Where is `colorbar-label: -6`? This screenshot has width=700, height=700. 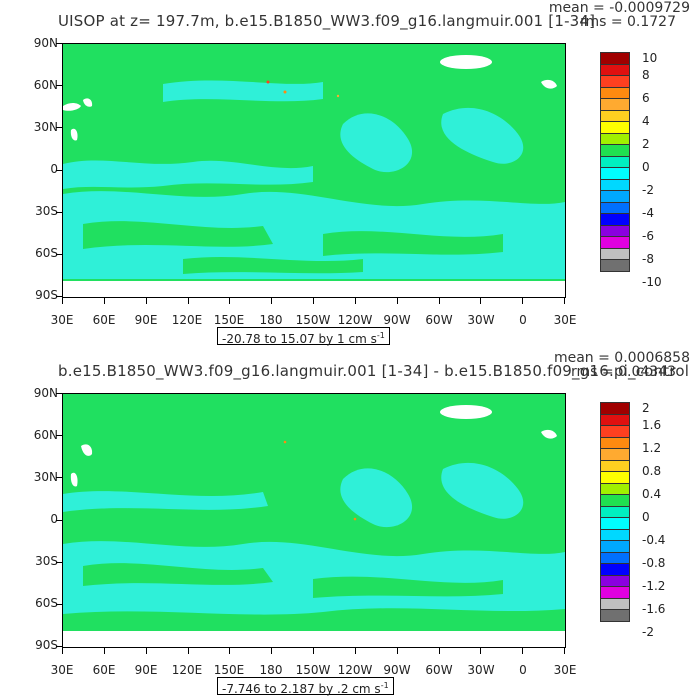 colorbar-label: -6 is located at coordinates (648, 236).